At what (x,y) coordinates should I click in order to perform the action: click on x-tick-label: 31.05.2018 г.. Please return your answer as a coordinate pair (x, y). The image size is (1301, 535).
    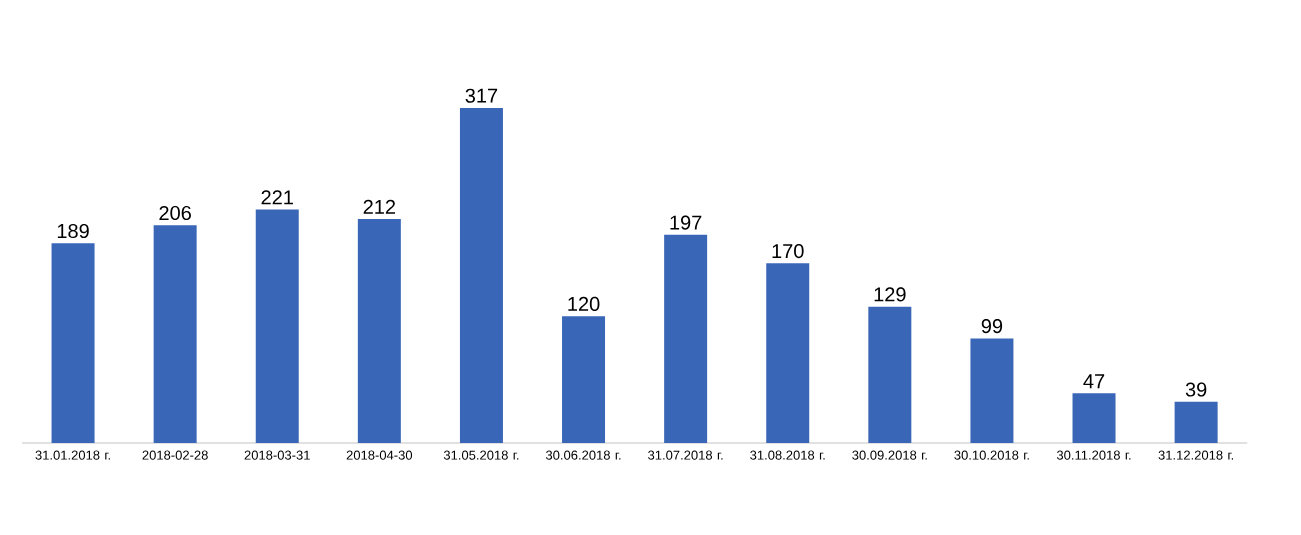
    Looking at the image, I should click on (481, 455).